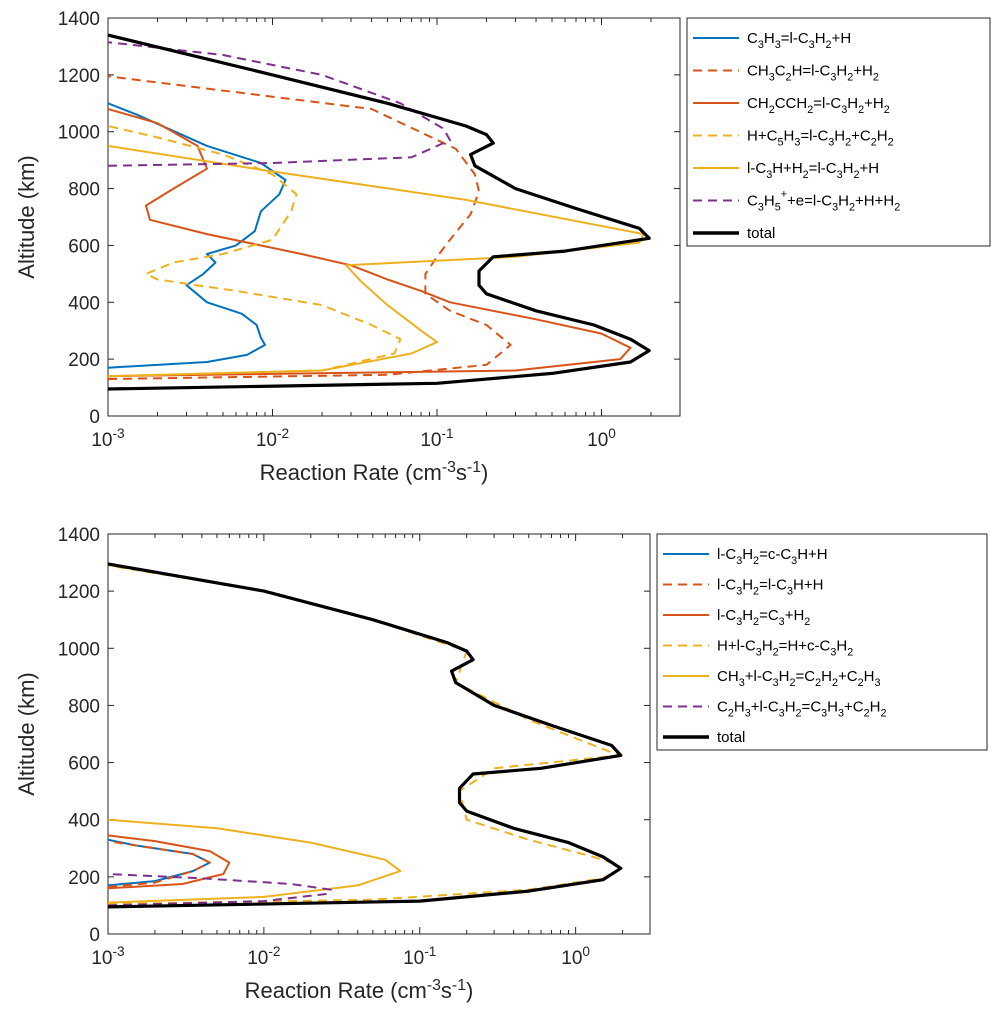 Image resolution: width=1007 pixels, height=1024 pixels. I want to click on legend-label-1: l-C3H2=c-C3H+H, so click(772, 556).